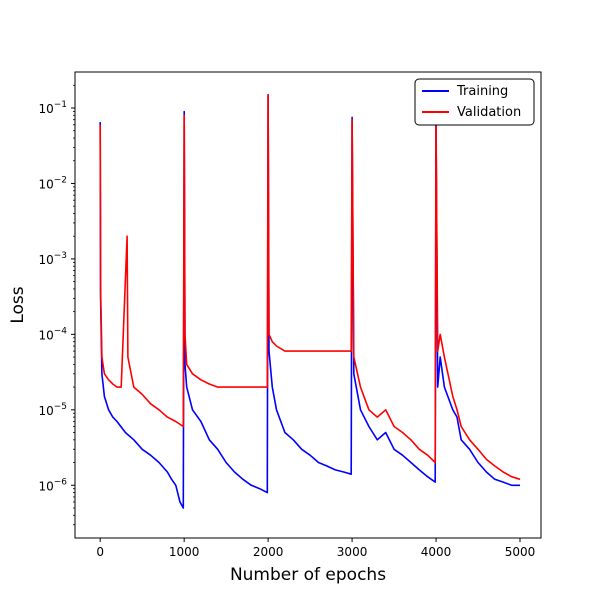  I want to click on x-axis-ticks: 0 1000 2000 3000 4000 5000, so click(315, 548).